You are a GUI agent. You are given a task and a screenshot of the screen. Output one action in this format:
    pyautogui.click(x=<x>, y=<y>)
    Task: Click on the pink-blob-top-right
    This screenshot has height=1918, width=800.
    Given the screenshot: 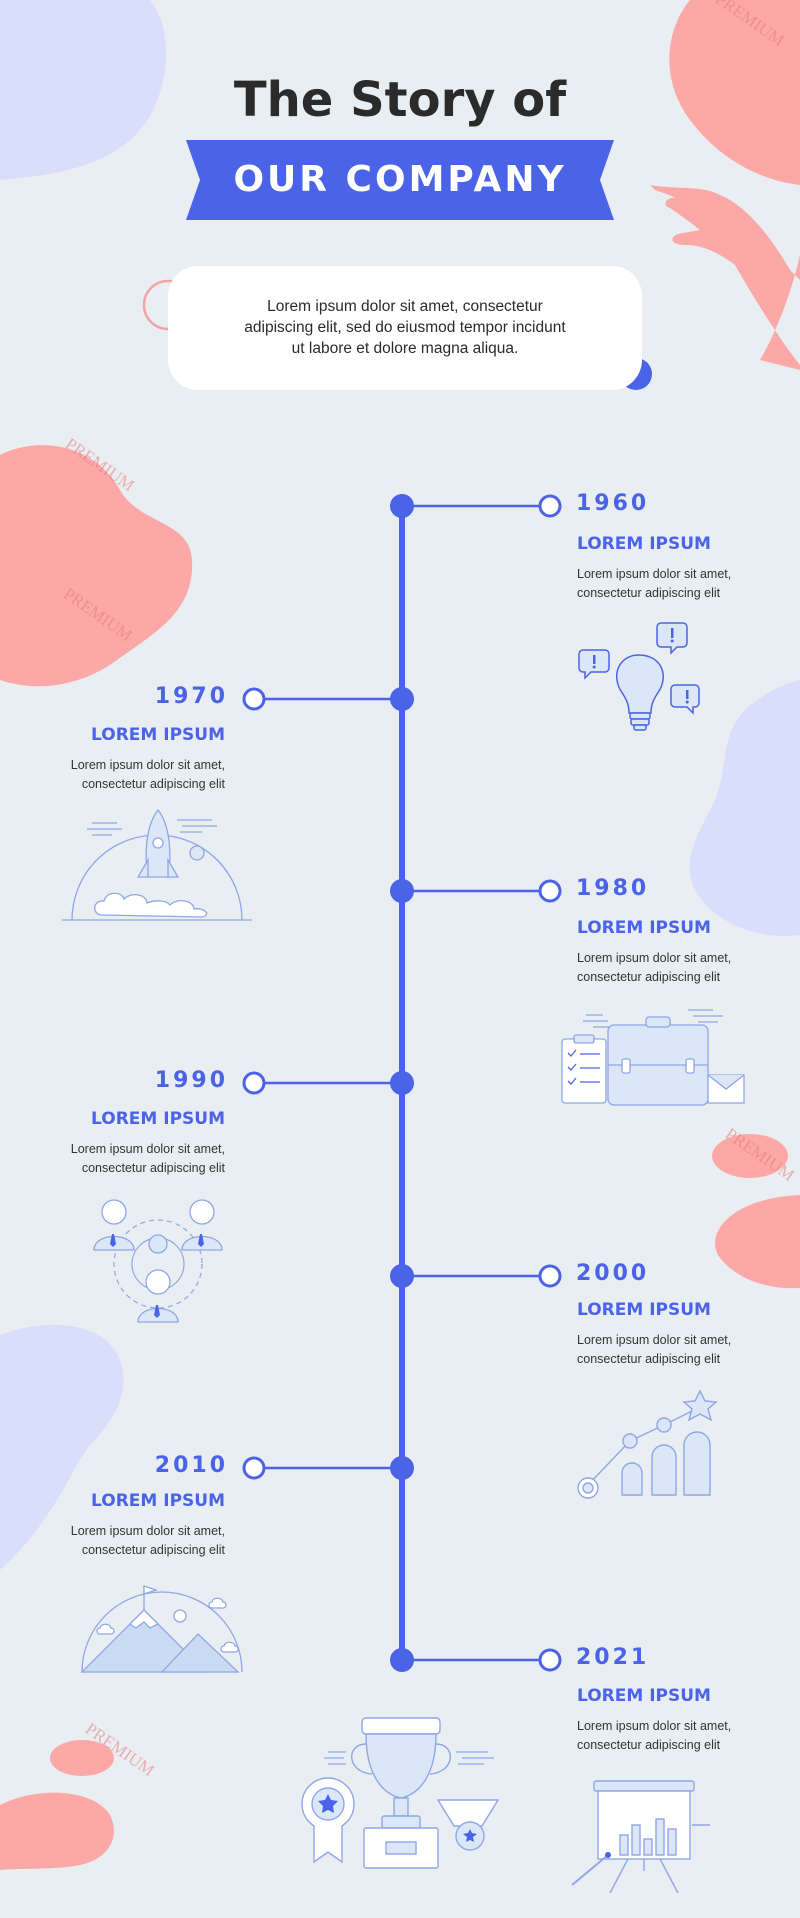 What is the action you would take?
    pyautogui.click(x=734, y=92)
    